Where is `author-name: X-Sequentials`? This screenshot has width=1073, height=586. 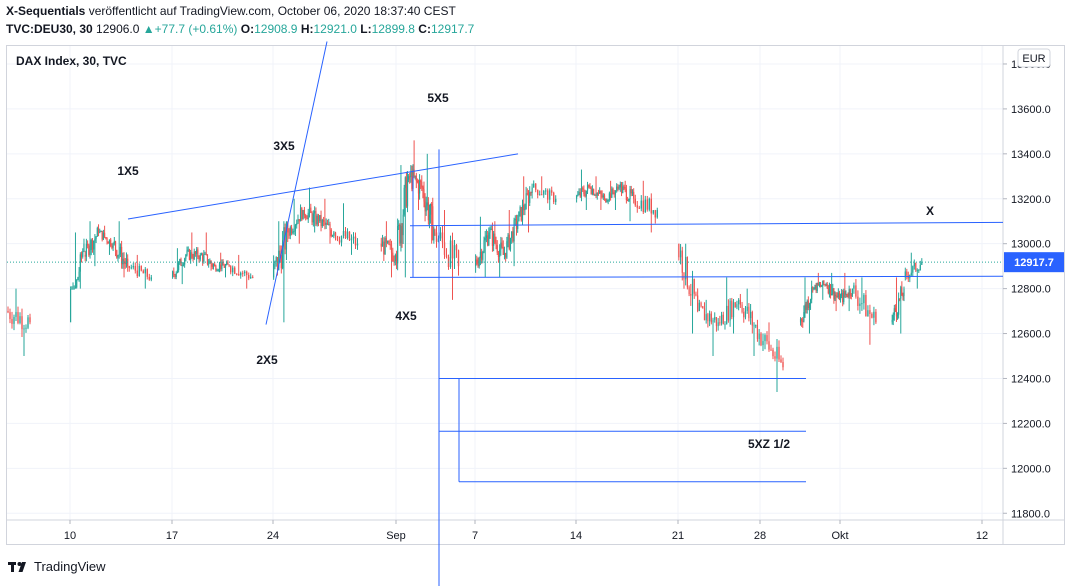 author-name: X-Sequentials is located at coordinates (46, 11).